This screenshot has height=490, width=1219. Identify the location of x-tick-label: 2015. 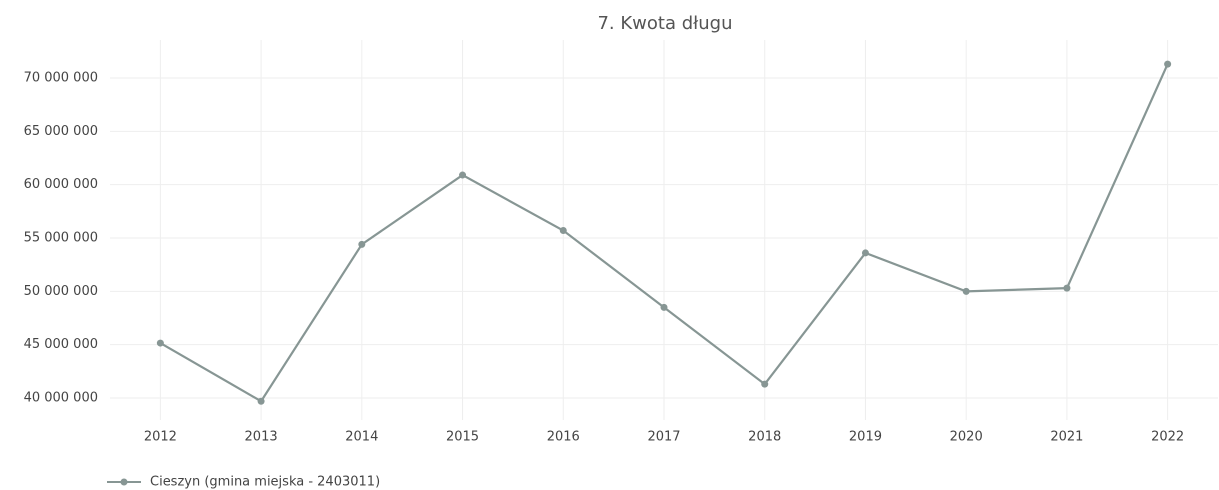
(462, 437).